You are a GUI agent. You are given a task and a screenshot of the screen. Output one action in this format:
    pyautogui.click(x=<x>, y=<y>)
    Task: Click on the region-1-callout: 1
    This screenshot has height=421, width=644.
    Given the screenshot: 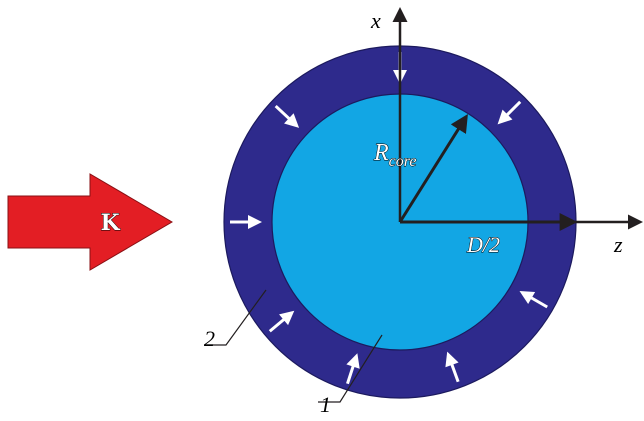 What is the action you would take?
    pyautogui.click(x=350, y=375)
    